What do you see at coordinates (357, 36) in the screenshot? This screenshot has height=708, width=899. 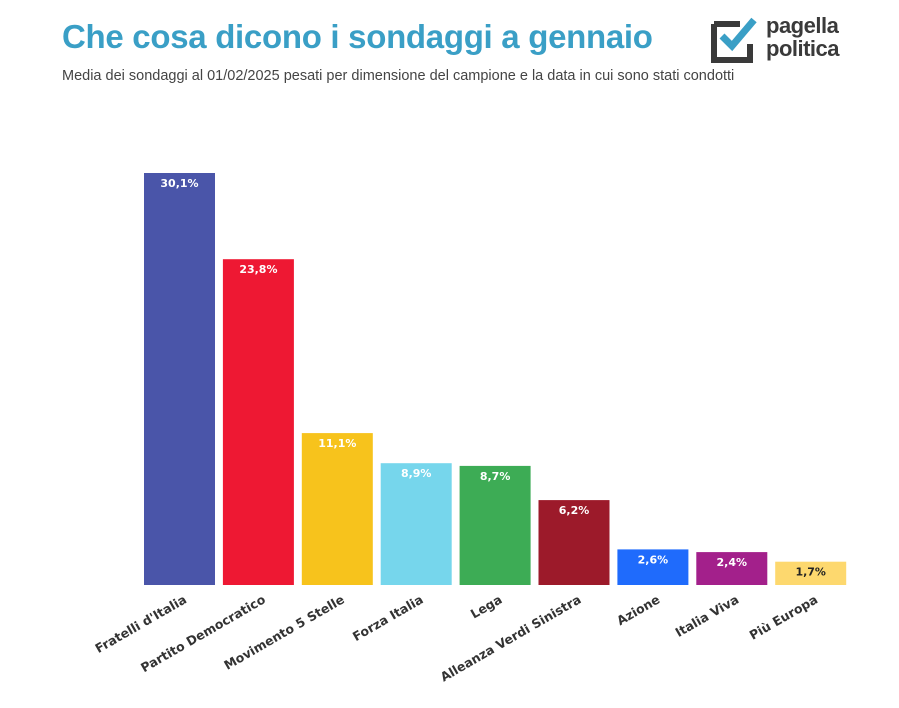 I see `chart-title: Che cosa dicono i sondaggi a gennaio` at bounding box center [357, 36].